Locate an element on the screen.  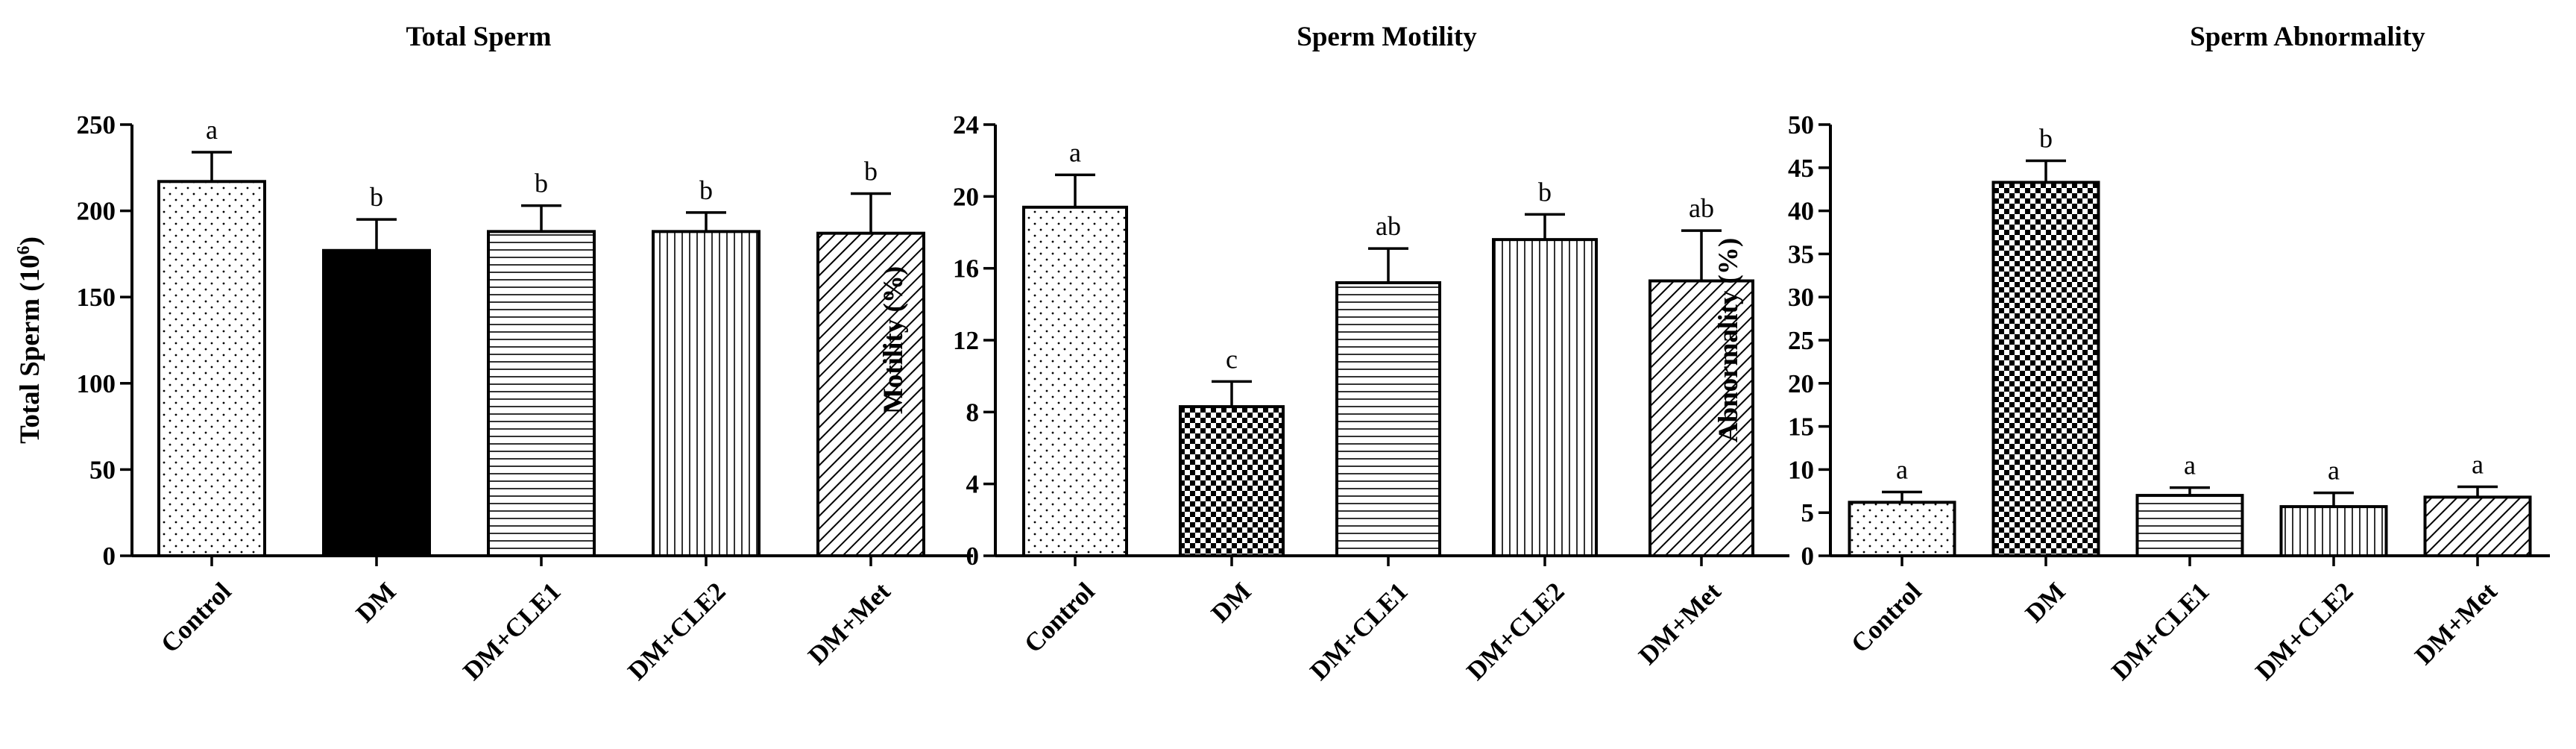
y-axis-label-text: Motility (%) is located at coordinates (894, 340).